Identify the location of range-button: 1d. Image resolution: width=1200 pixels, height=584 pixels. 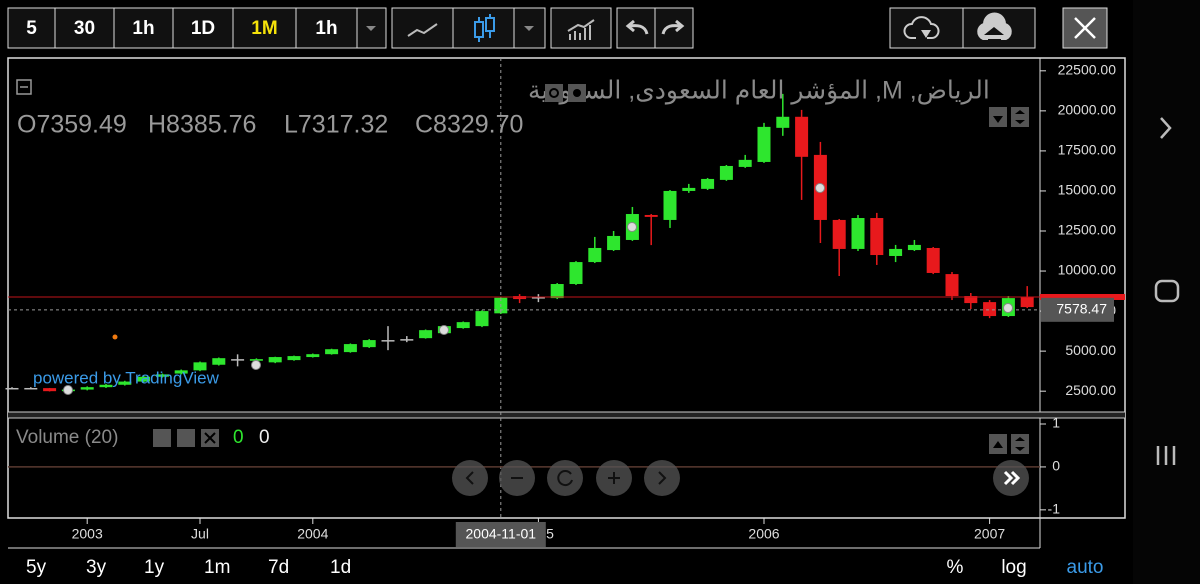
(340, 567).